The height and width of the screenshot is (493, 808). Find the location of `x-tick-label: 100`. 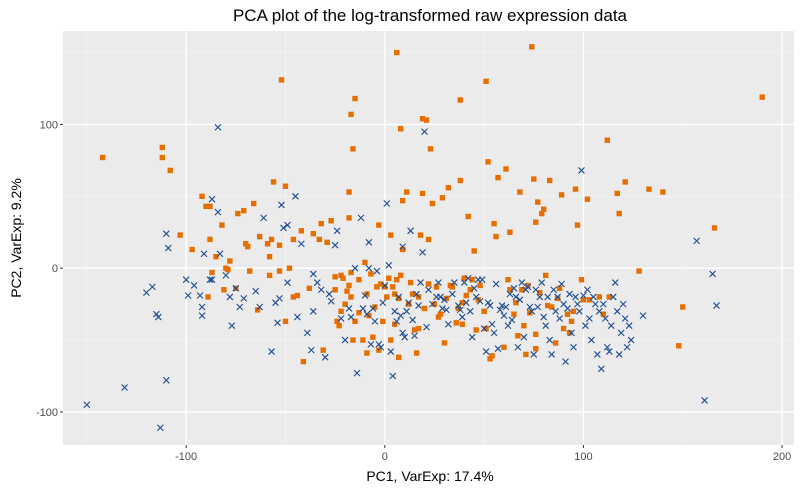

x-tick-label: 100 is located at coordinates (583, 457).